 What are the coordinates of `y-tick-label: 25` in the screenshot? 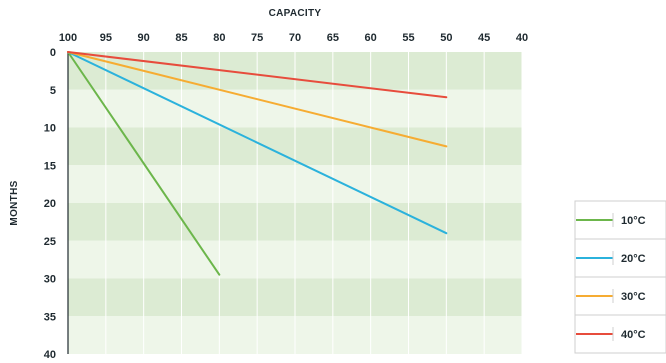 It's located at (50, 242).